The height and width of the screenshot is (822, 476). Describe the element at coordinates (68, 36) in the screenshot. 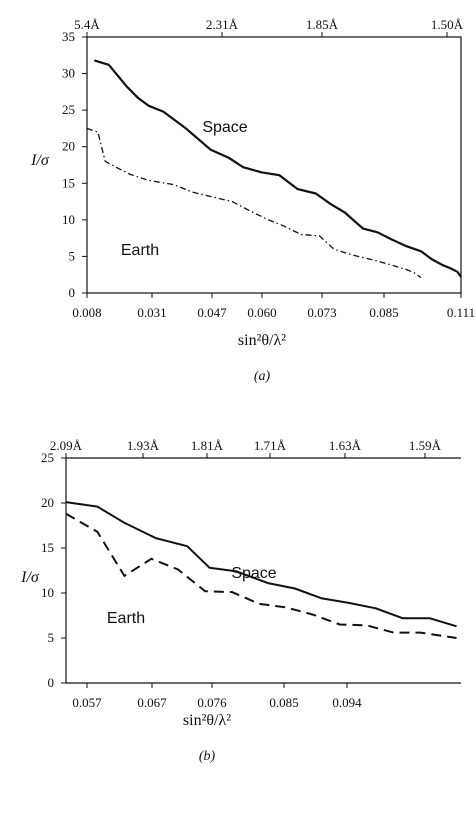

I see `y-tick-label: 35` at that location.